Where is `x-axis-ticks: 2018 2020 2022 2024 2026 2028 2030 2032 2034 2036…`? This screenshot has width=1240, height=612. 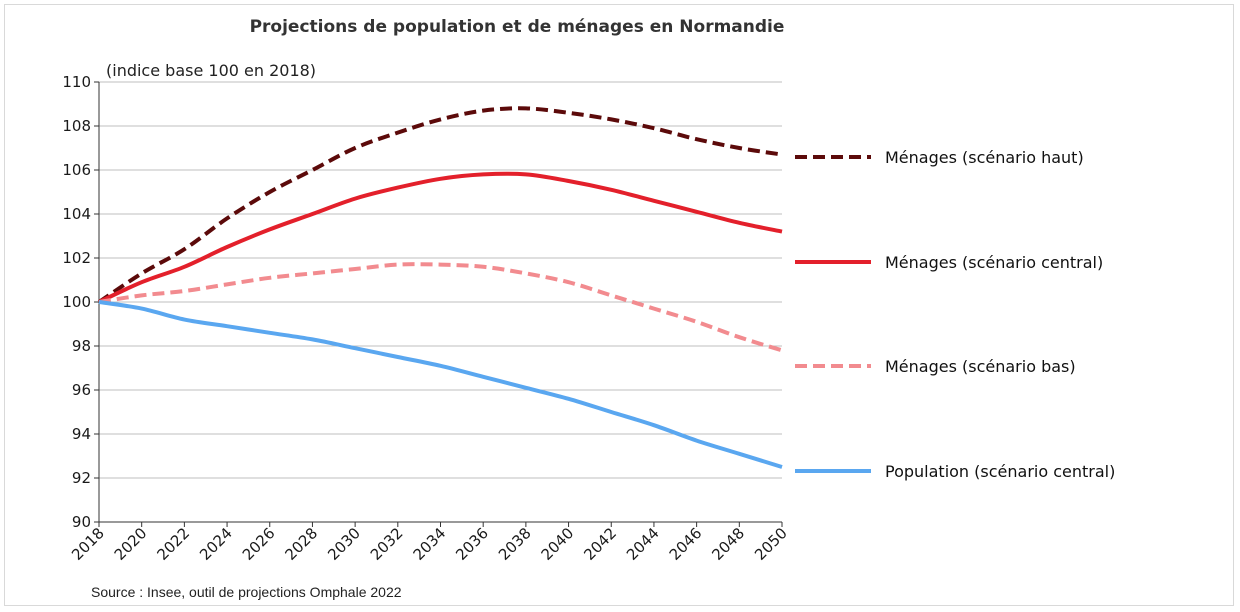 x-axis-ticks: 2018 2020 2022 2024 2026 2028 2030 2032 2034 2036… is located at coordinates (429, 543).